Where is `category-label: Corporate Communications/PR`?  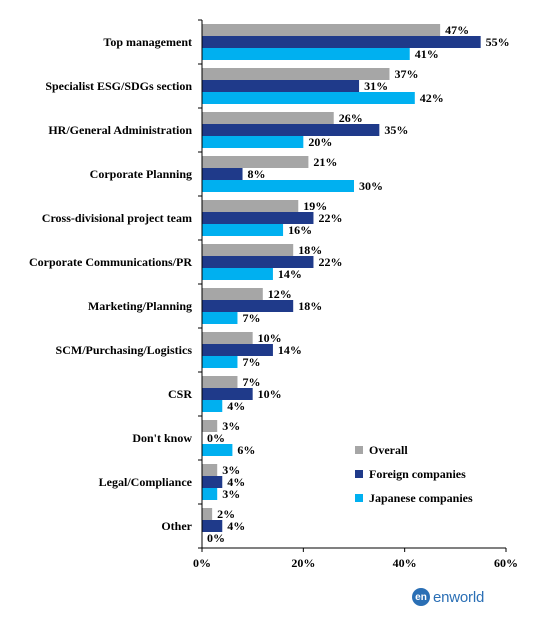 category-label: Corporate Communications/PR is located at coordinates (110, 262).